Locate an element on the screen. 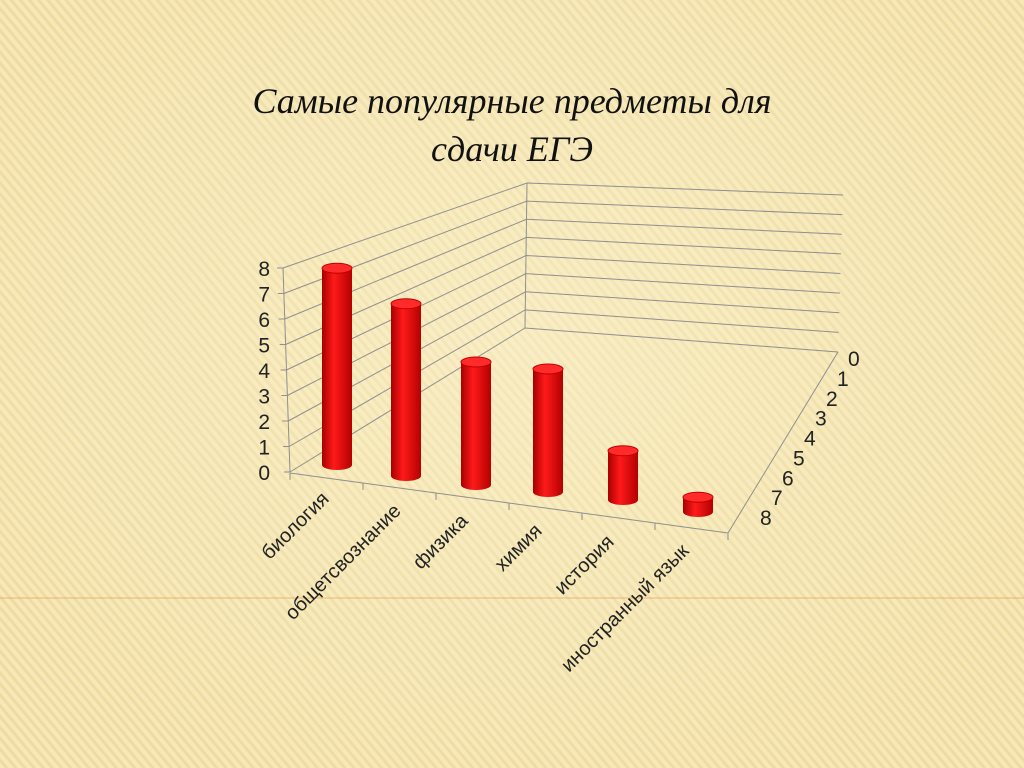 The width and height of the screenshot is (1024, 768). depth-tick-label: 3 is located at coordinates (821, 419).